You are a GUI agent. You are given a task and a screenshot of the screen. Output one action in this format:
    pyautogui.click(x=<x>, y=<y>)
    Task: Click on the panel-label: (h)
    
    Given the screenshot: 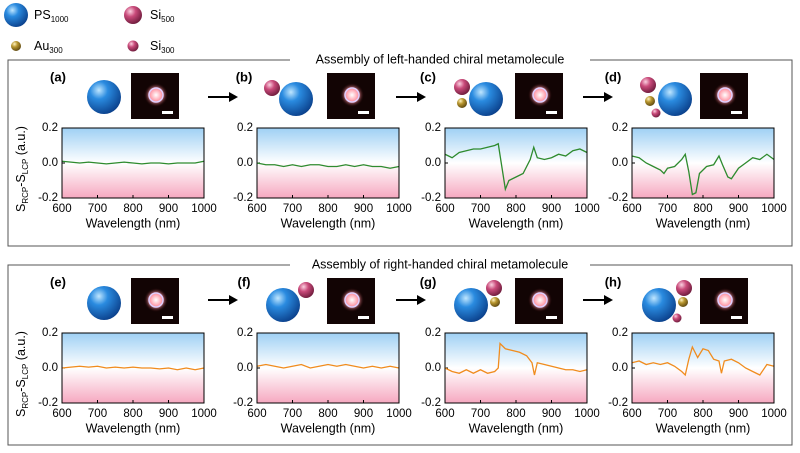 What is the action you would take?
    pyautogui.click(x=613, y=281)
    